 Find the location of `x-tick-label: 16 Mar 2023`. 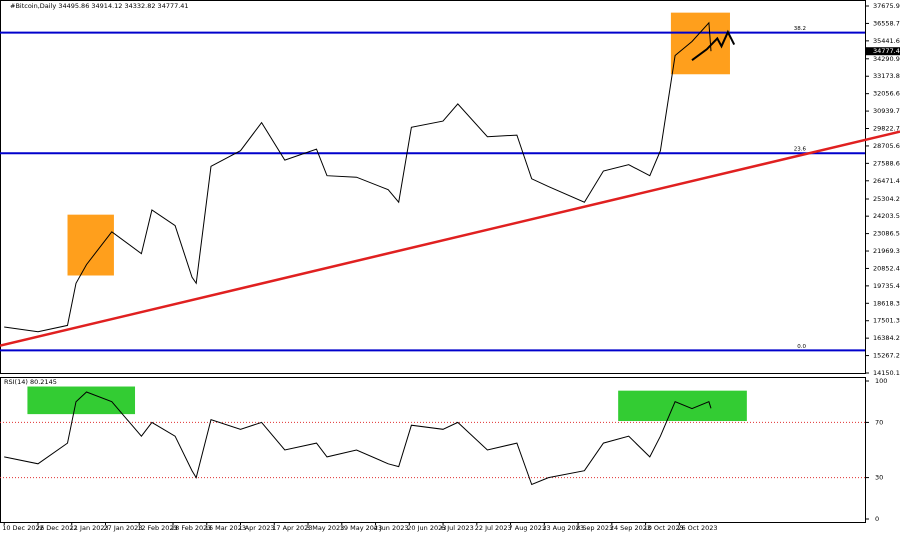

x-tick-label: 16 Mar 2023 is located at coordinates (225, 528).